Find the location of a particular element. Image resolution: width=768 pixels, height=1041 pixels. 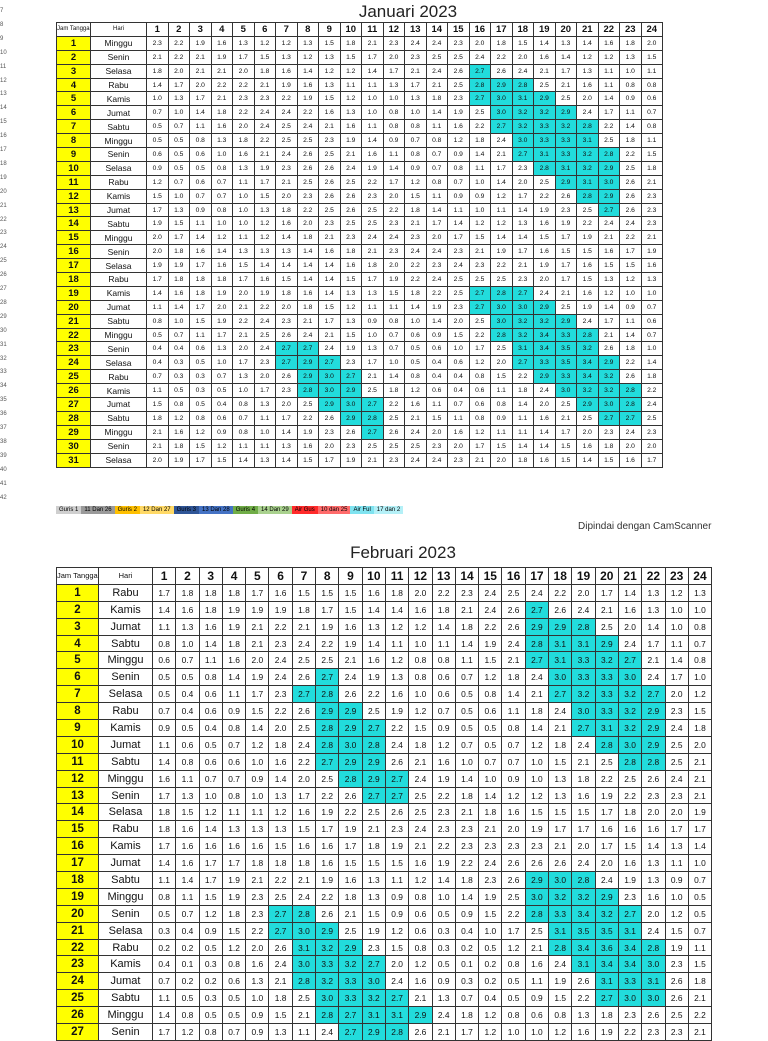

tide-value-cell: 2.8 is located at coordinates (350, 778).